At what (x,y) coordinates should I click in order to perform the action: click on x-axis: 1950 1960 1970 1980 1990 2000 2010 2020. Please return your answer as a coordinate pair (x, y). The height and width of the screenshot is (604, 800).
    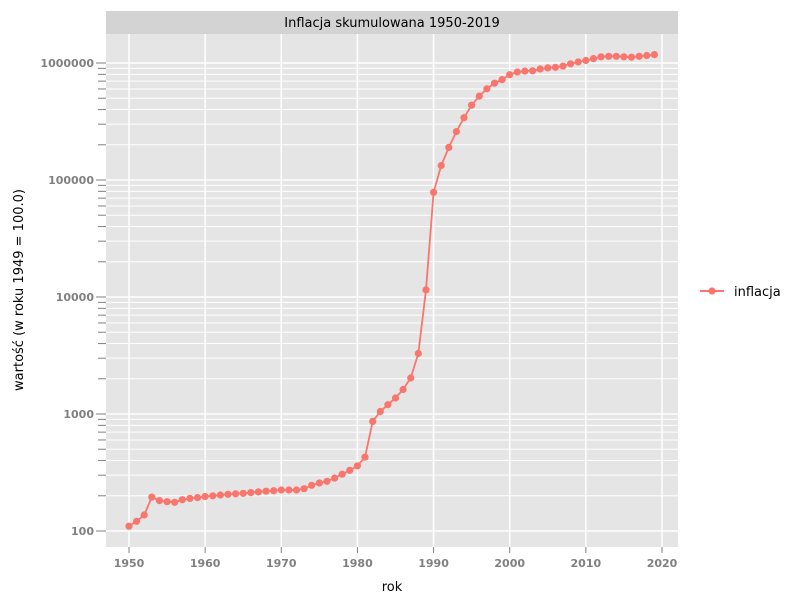
    Looking at the image, I should click on (396, 558).